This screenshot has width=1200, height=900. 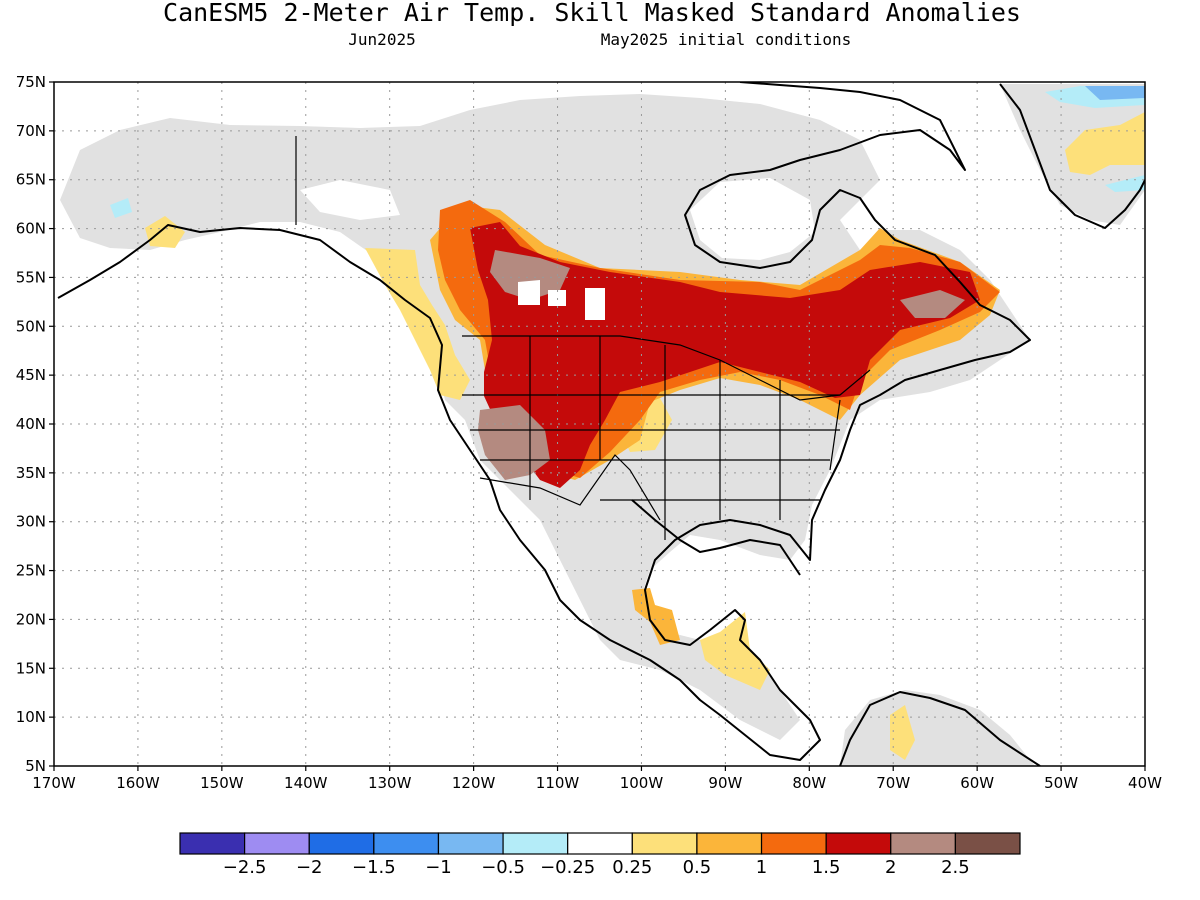 What do you see at coordinates (138, 783) in the screenshot?
I see `lon-tick-label: 160W` at bounding box center [138, 783].